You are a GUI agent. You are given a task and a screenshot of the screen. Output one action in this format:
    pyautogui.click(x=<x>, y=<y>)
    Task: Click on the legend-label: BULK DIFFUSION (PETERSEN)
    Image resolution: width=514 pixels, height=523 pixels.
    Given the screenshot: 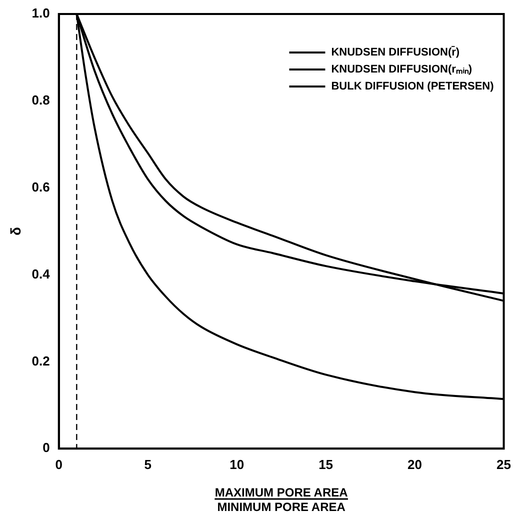 What is the action you would take?
    pyautogui.click(x=412, y=86)
    